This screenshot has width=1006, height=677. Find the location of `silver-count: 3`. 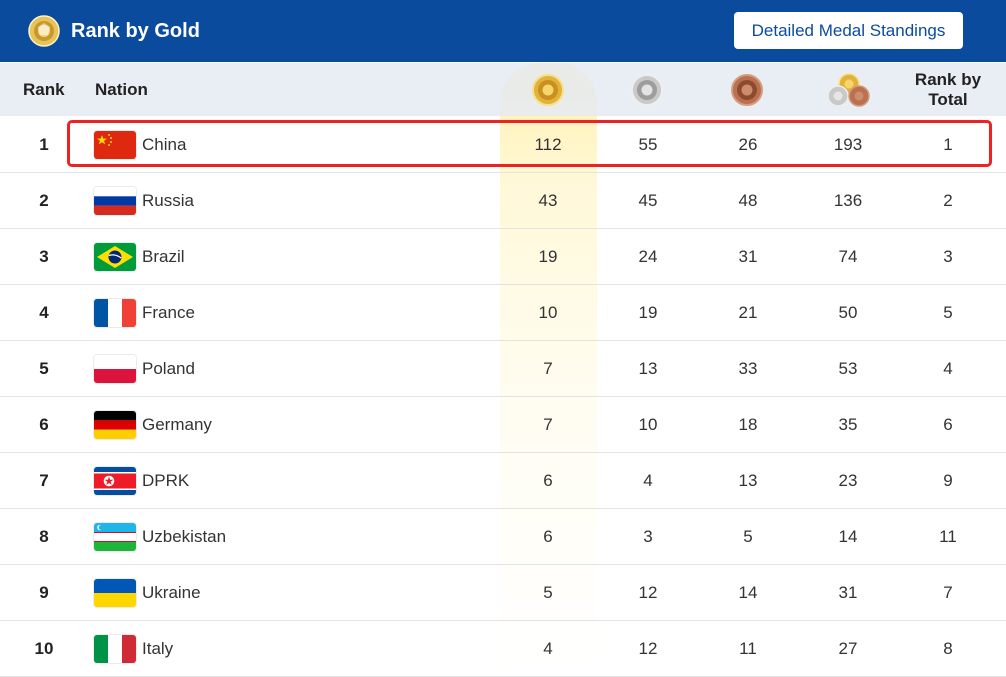

silver-count: 3 is located at coordinates (648, 536).